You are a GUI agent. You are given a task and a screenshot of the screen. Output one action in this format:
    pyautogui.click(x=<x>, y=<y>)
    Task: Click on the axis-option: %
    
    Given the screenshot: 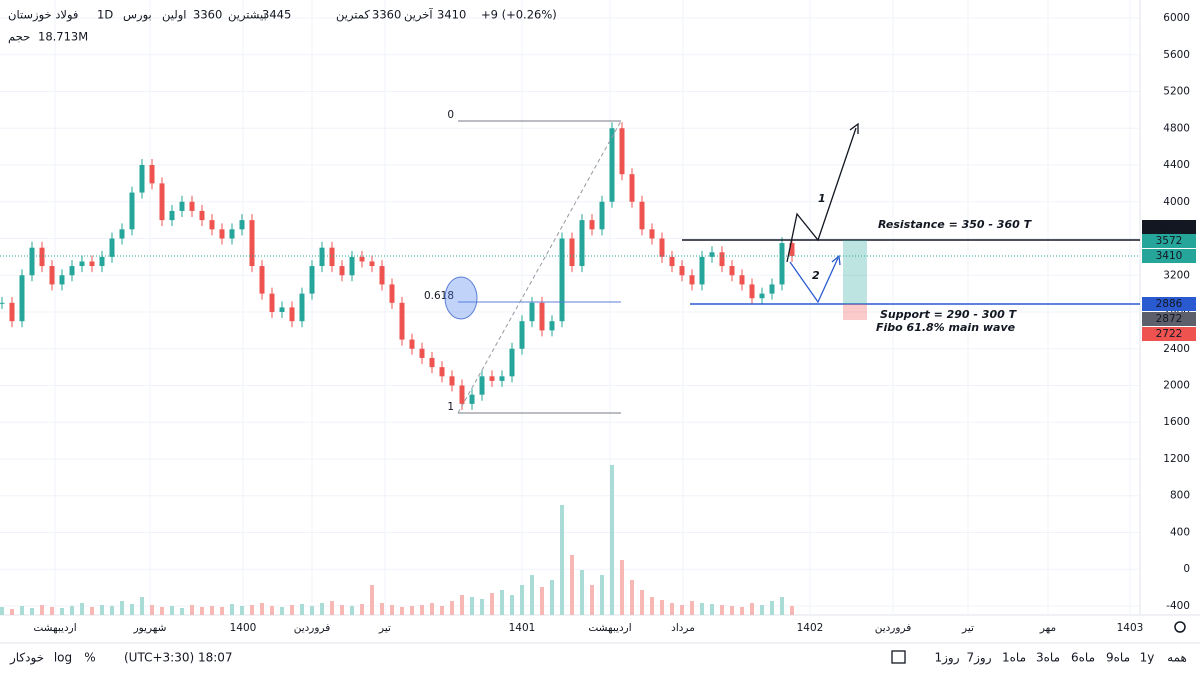 What is the action you would take?
    pyautogui.click(x=89, y=658)
    